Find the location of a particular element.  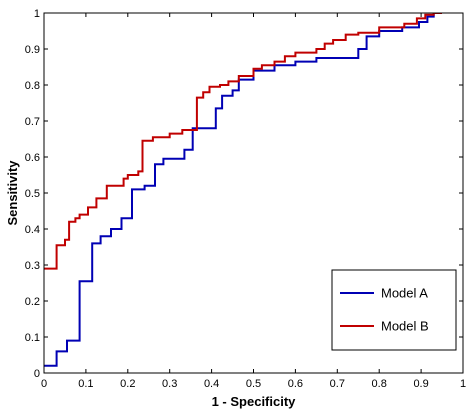

x-tick-label: 0.8 is located at coordinates (379, 384).